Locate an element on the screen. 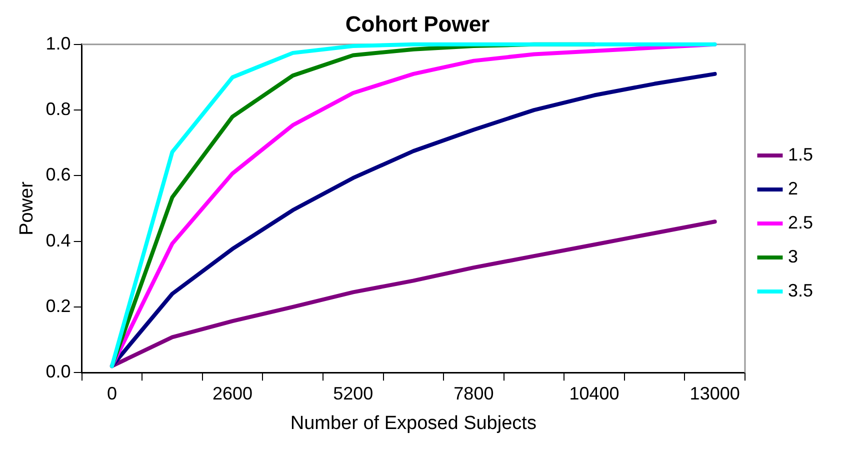 The image size is (841, 451). x-tick-label: 13000 is located at coordinates (715, 393).